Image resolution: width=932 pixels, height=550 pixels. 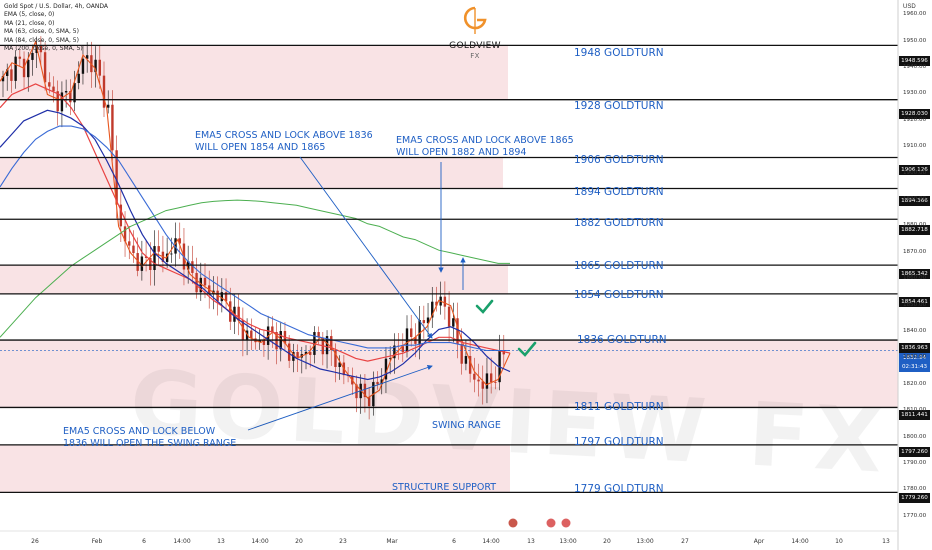 I want to click on price-tag-1797: 1797.260, so click(x=914, y=452).